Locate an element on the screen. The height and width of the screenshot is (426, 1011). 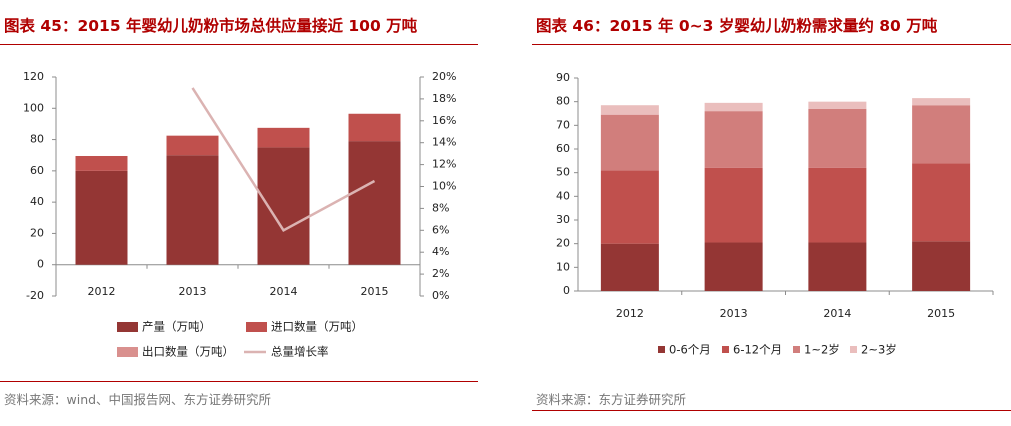
y2-tick-label: 0% is located at coordinates (440, 295).